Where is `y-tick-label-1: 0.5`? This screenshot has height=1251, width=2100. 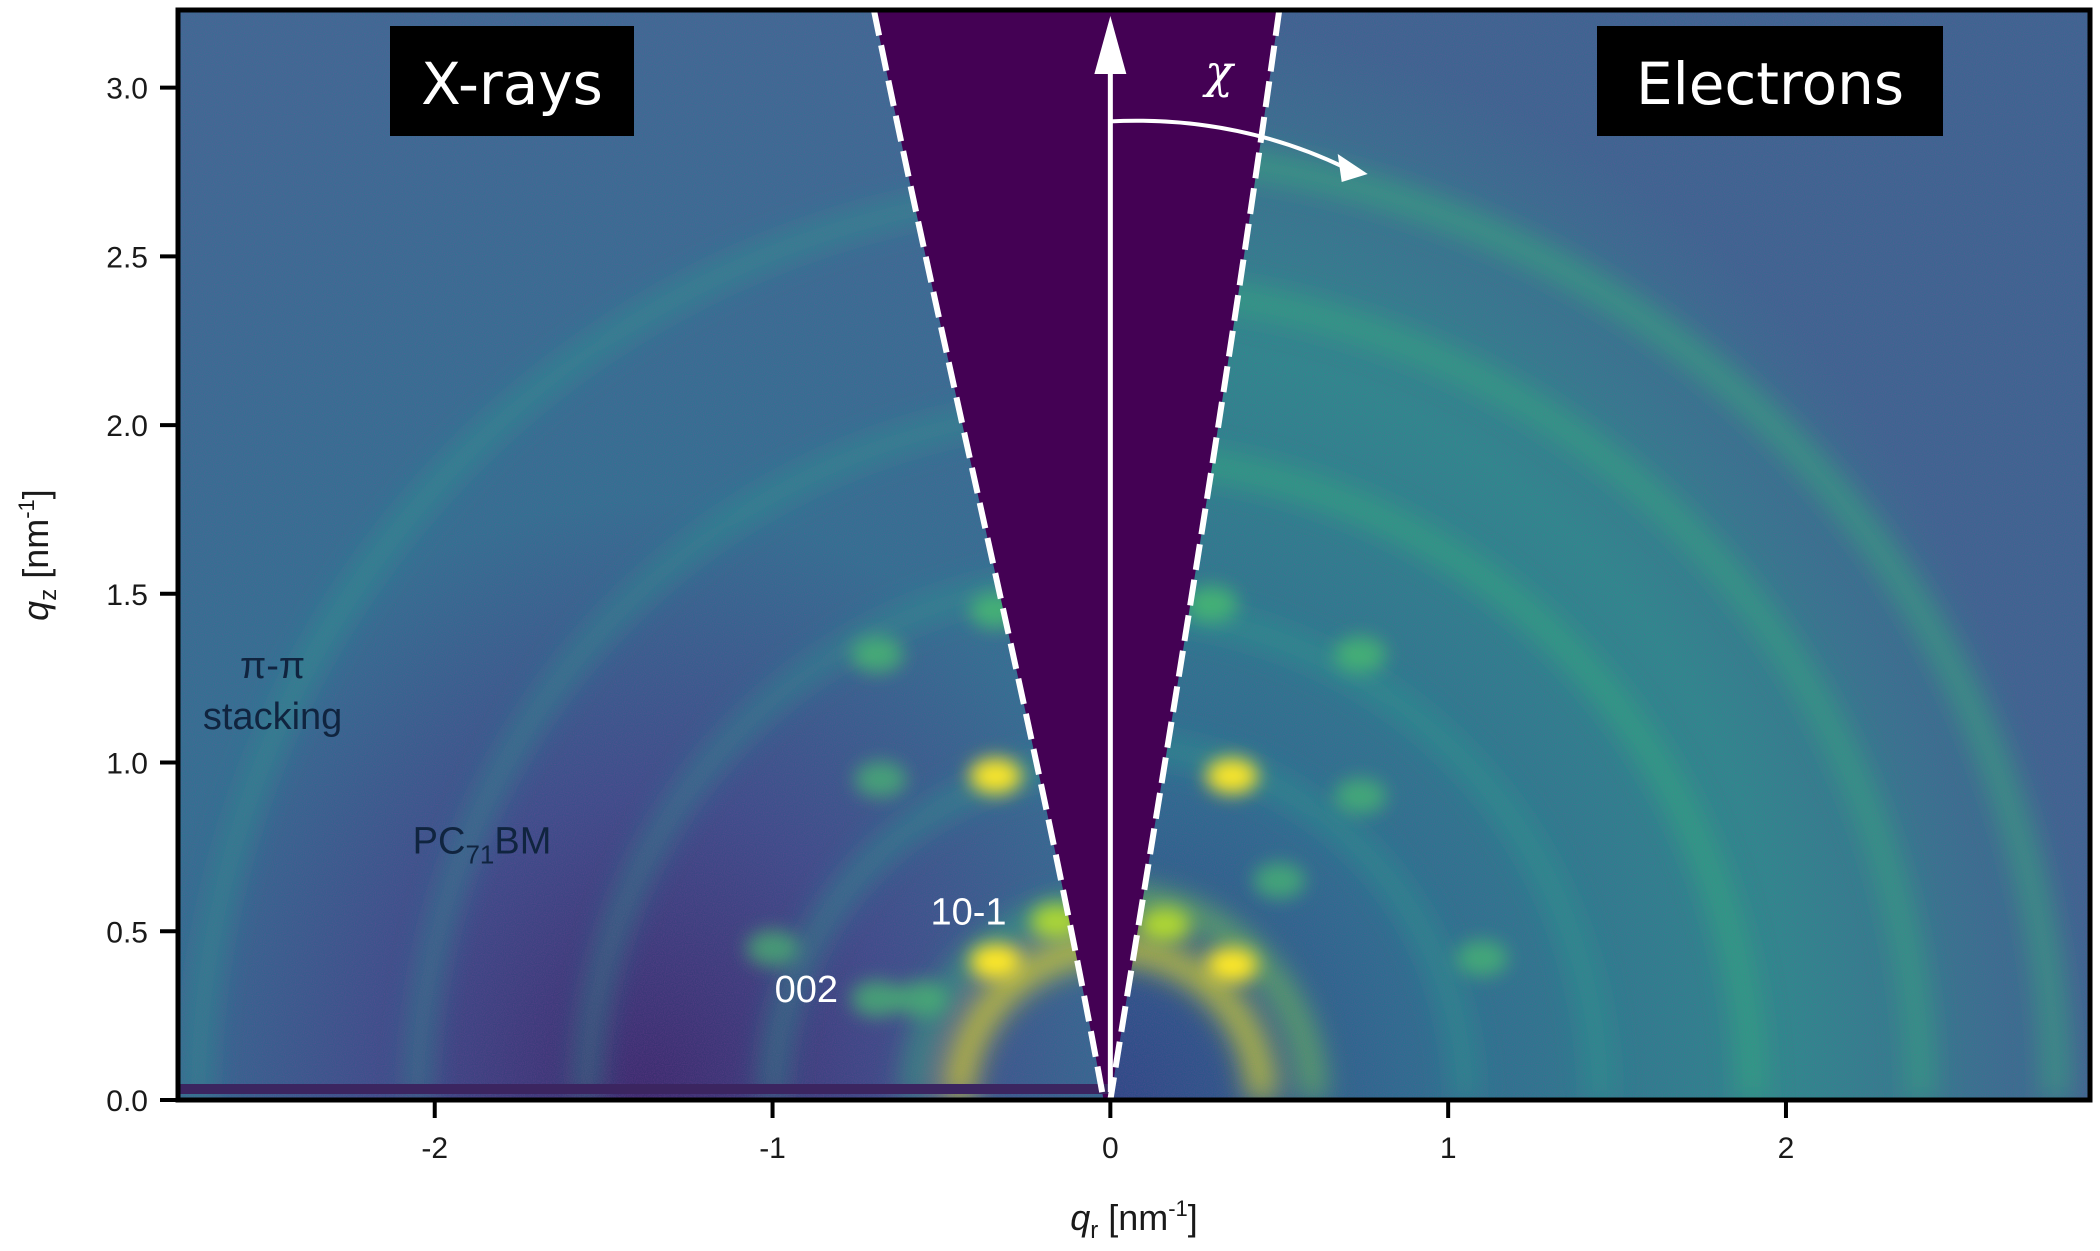
y-tick-label-1: 0.5 is located at coordinates (127, 932).